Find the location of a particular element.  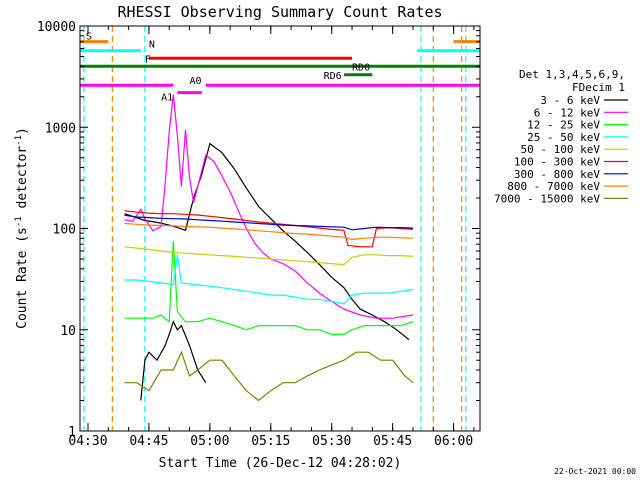

y-tick-label: 100 is located at coordinates (64, 230).